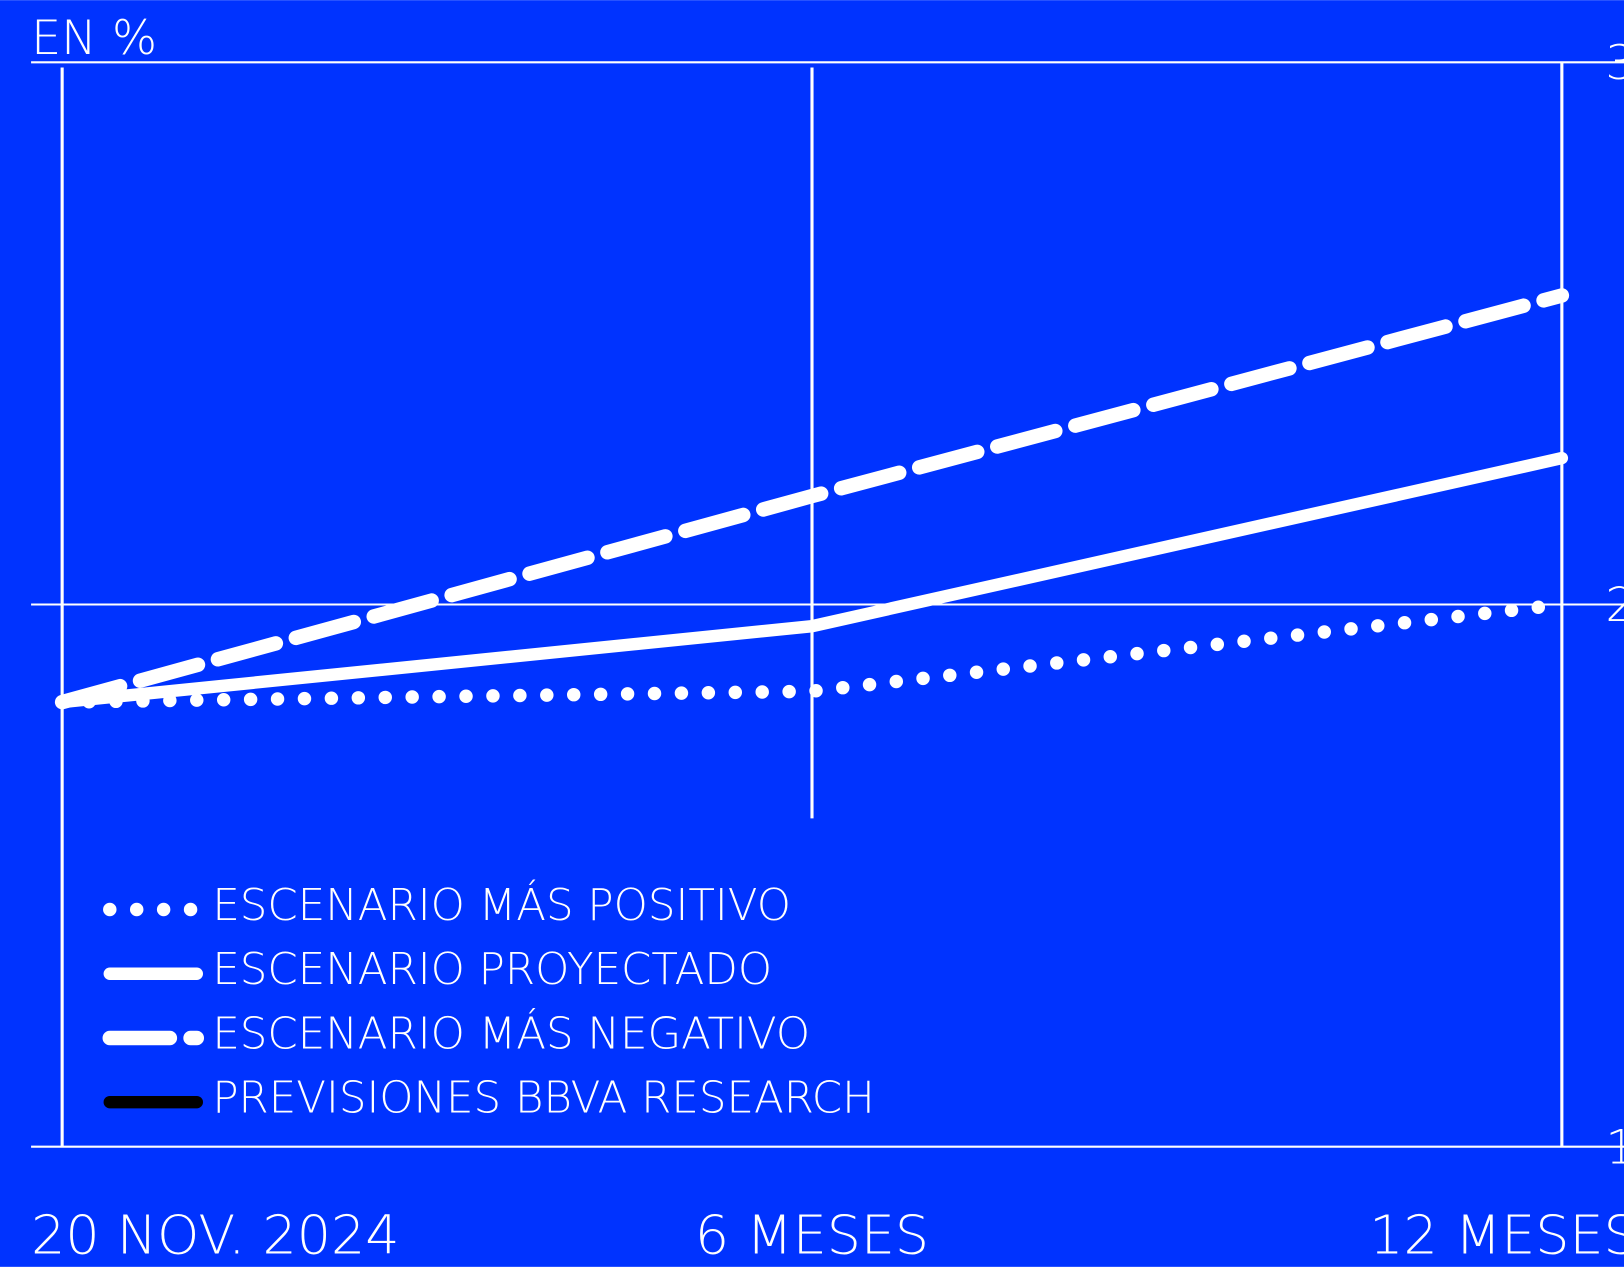  I want to click on legend-label: ESCENARIO MÁS NEGATIVO, so click(511, 1033).